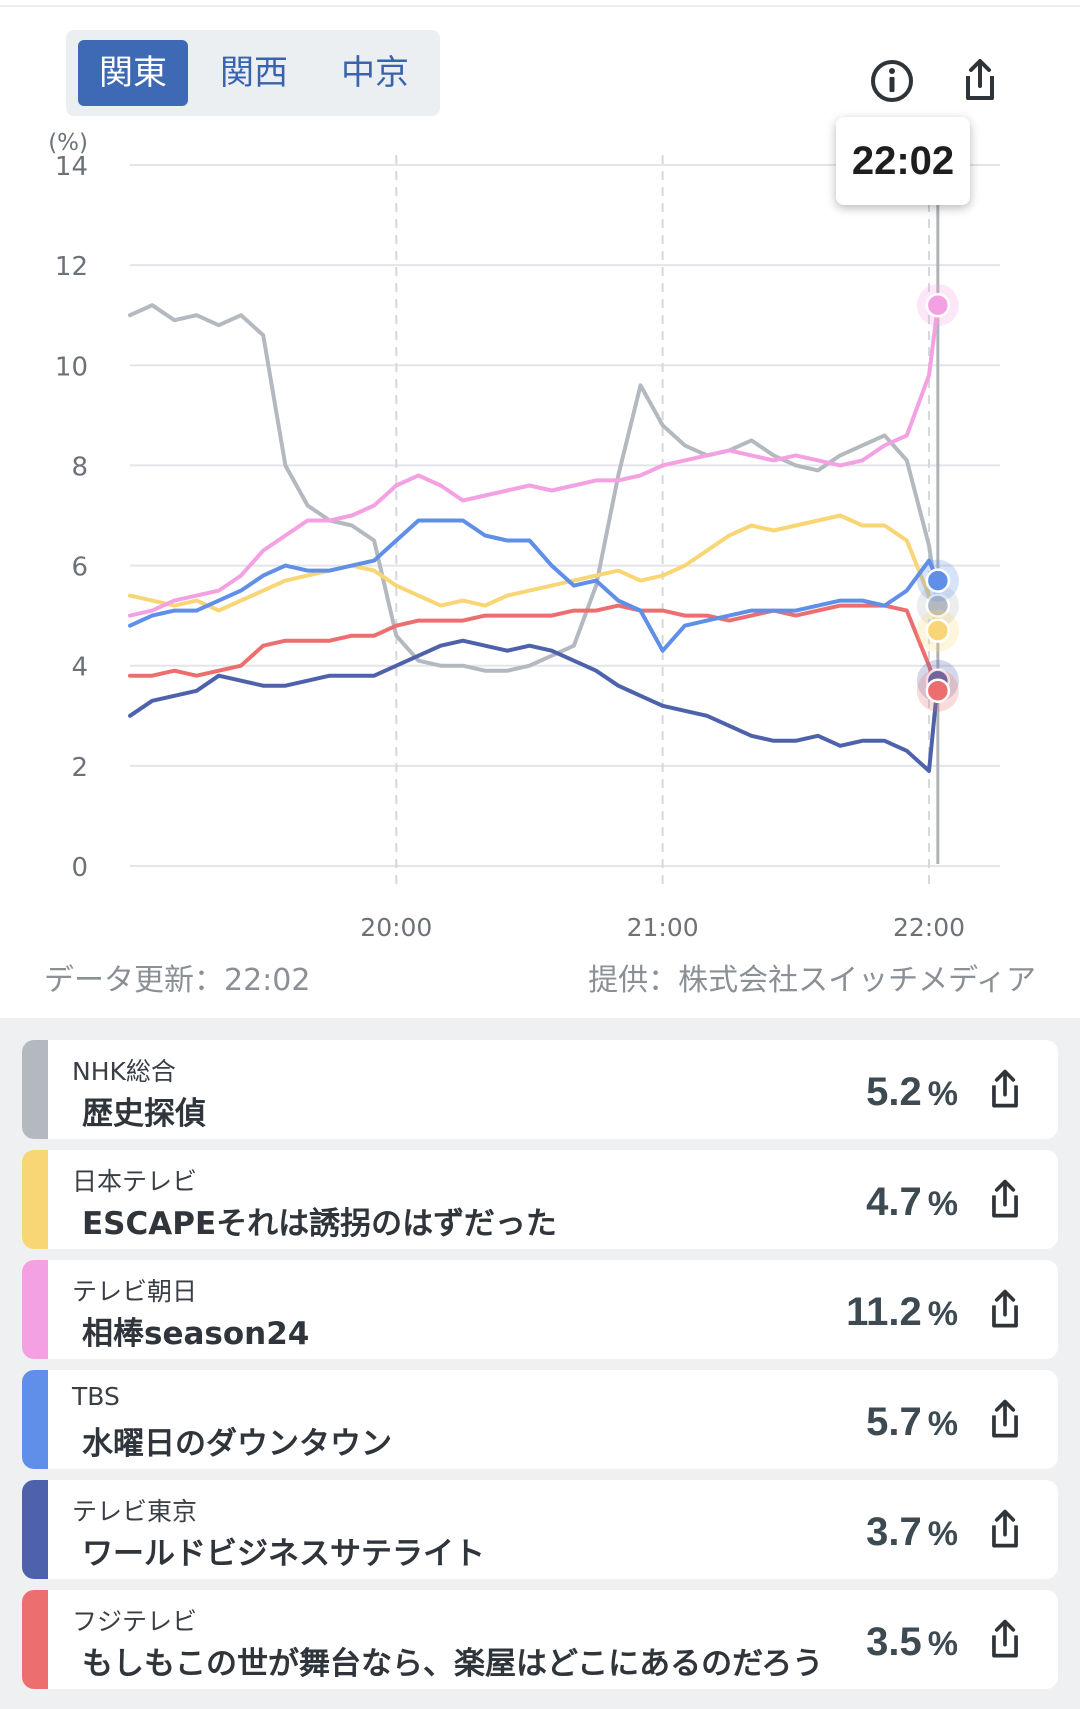 This screenshot has width=1080, height=1709. Describe the element at coordinates (71, 367) in the screenshot. I see `y-tick-label: 10` at that location.